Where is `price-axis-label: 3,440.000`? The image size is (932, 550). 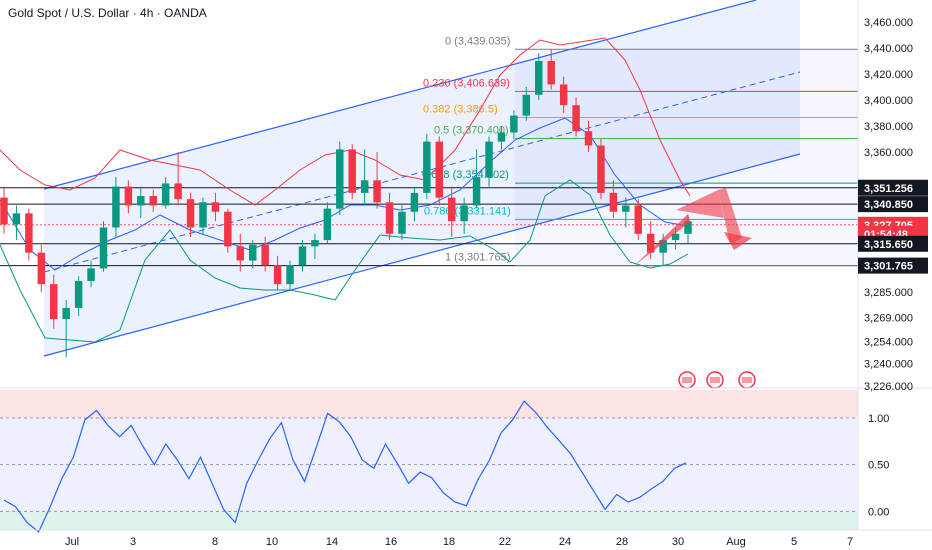 price-axis-label: 3,440.000 is located at coordinates (888, 49).